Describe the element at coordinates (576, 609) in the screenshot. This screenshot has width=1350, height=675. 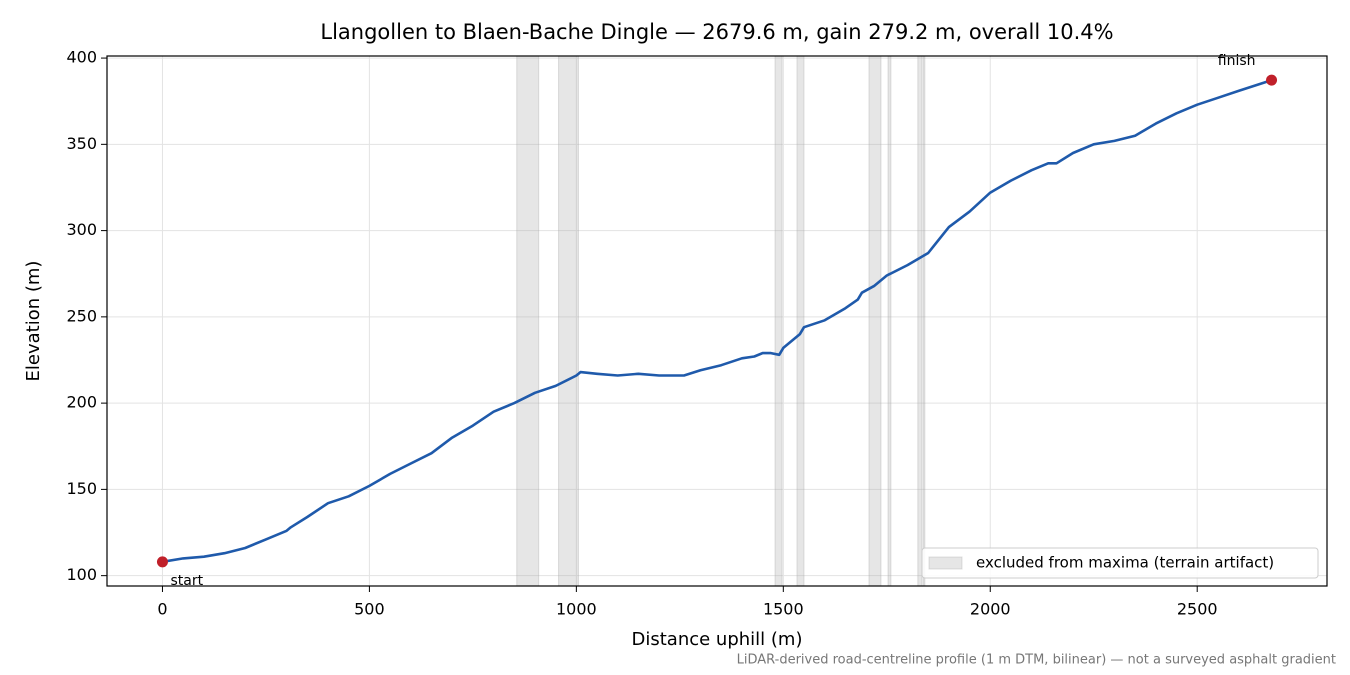
I see `x-tick-label: 1000` at that location.